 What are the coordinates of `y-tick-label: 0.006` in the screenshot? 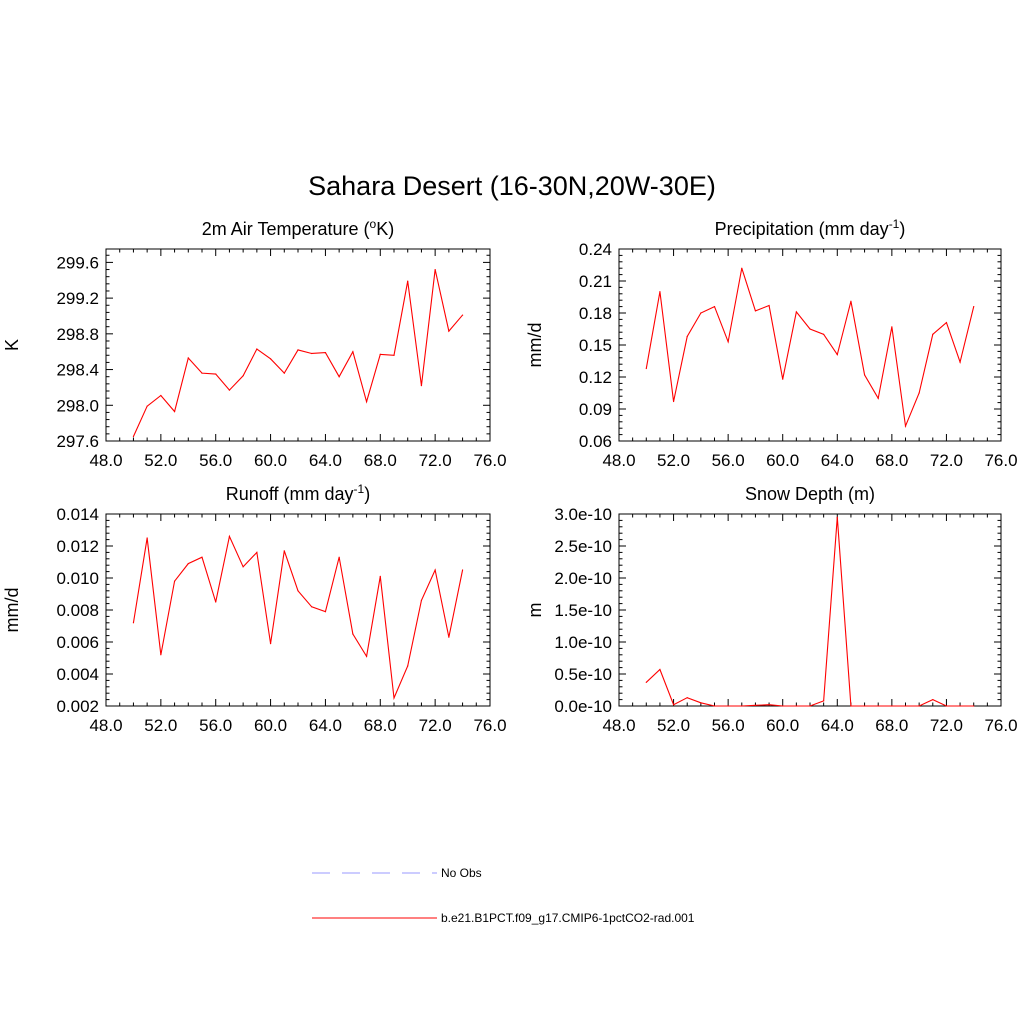 It's located at (77, 642).